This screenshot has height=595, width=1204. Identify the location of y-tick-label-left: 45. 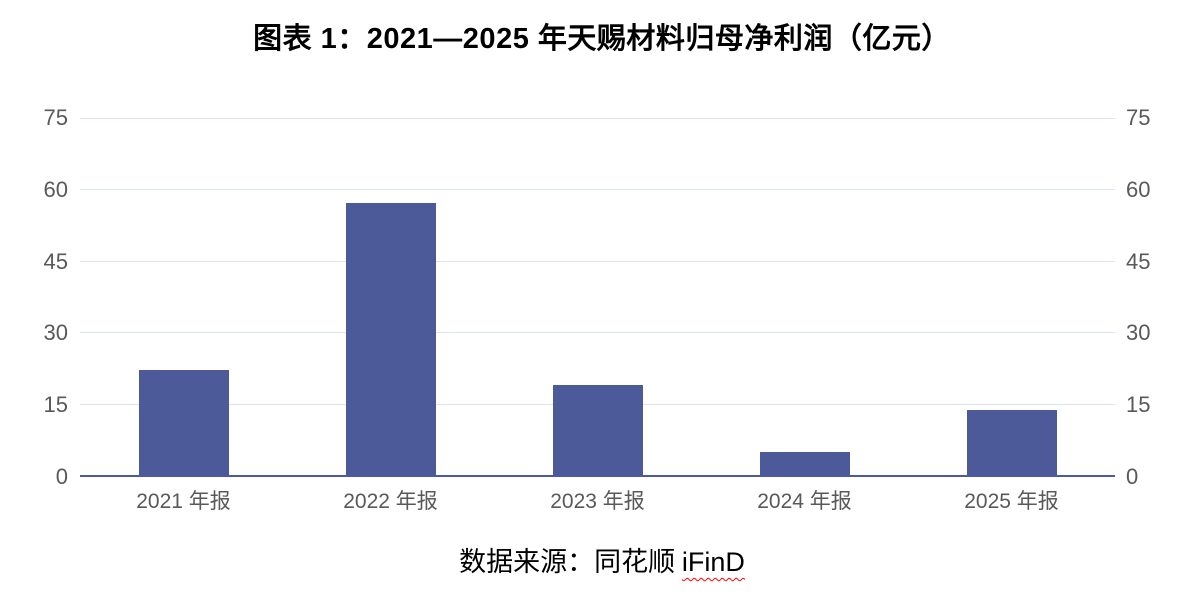
(55, 261).